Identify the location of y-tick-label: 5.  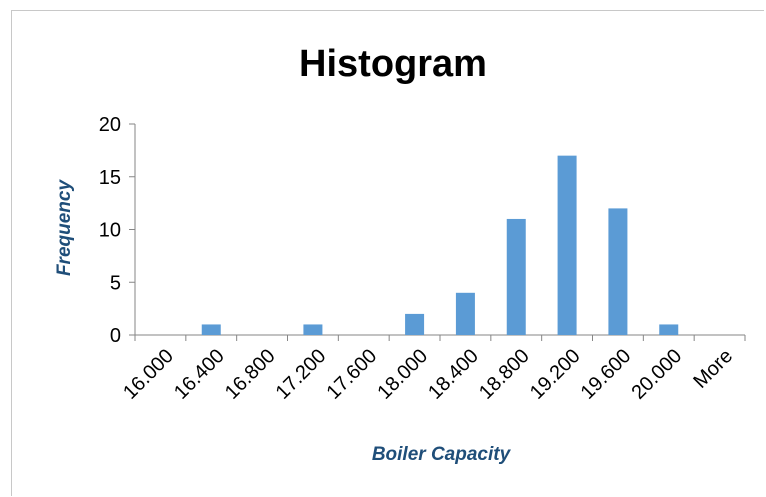
(115, 283).